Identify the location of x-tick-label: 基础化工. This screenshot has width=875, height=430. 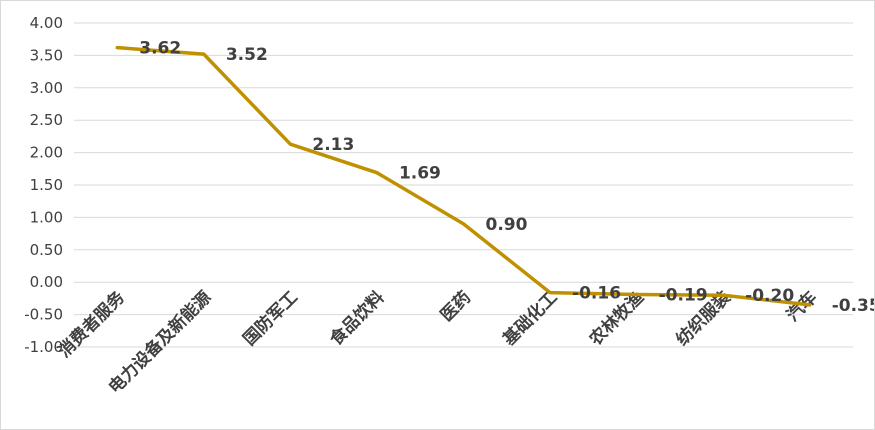
(530, 319).